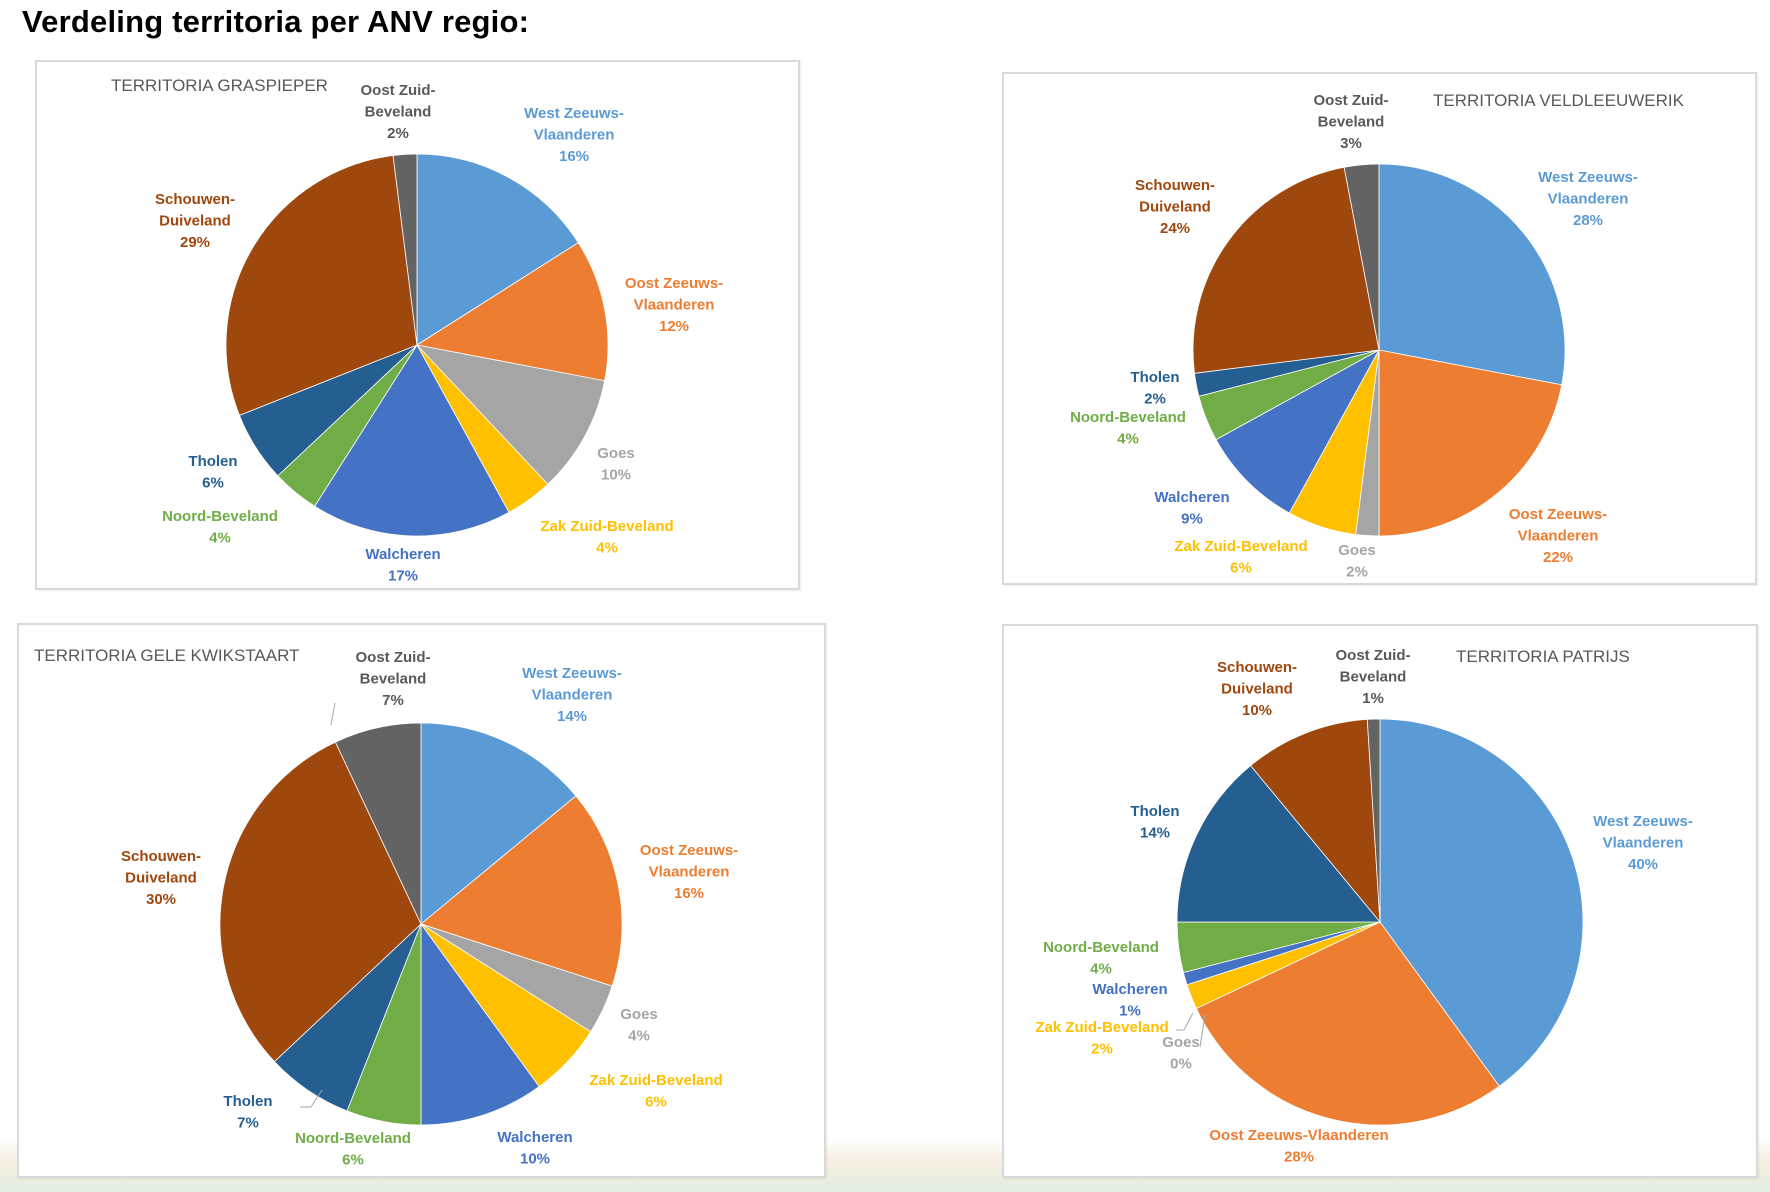  I want to click on data-label-line: 3%, so click(1351, 143).